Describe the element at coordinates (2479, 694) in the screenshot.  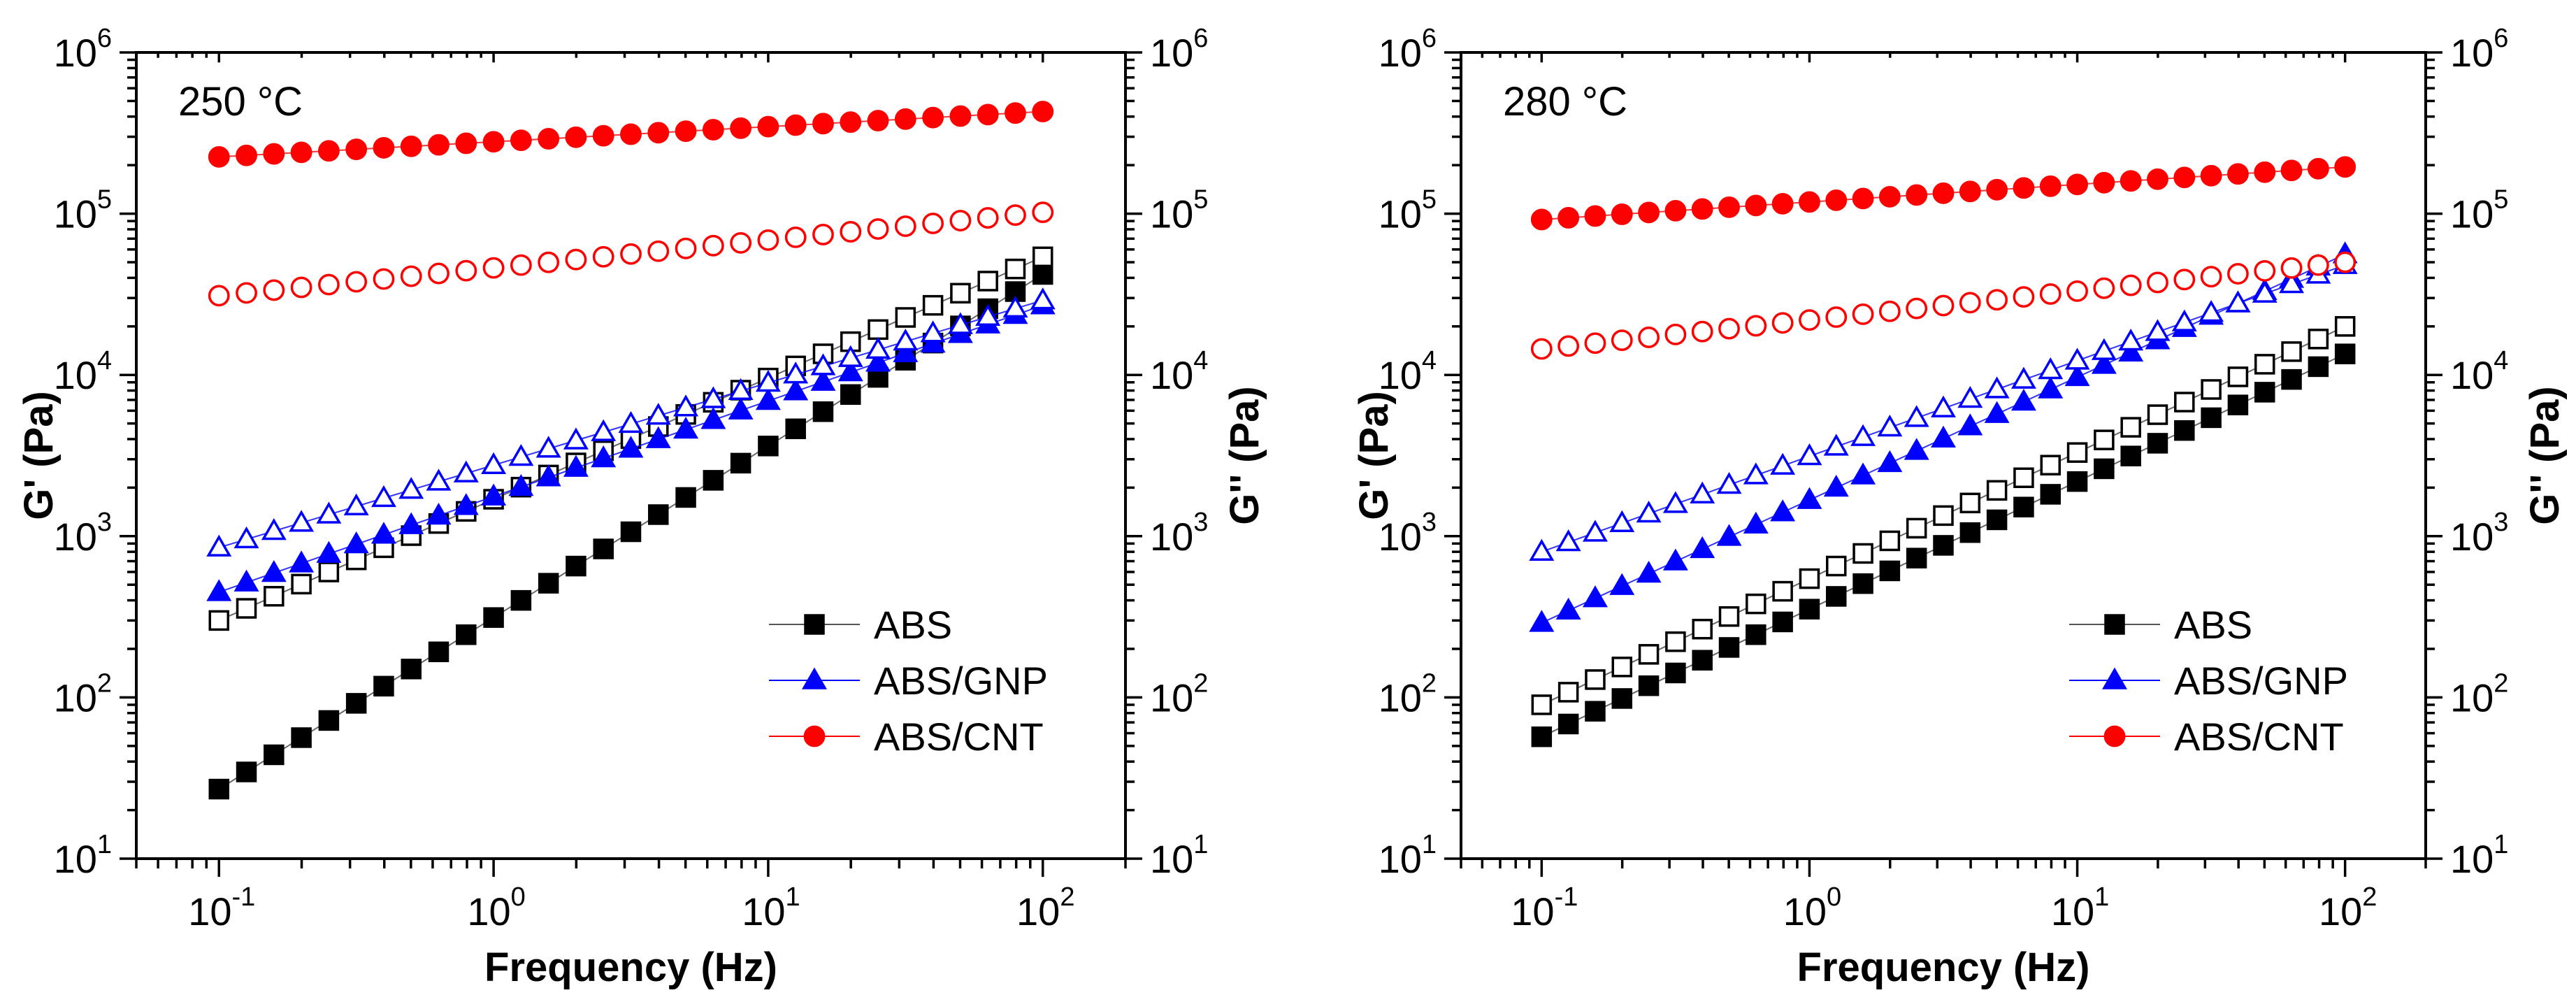
I see `y-right-tick-label: 10²` at that location.